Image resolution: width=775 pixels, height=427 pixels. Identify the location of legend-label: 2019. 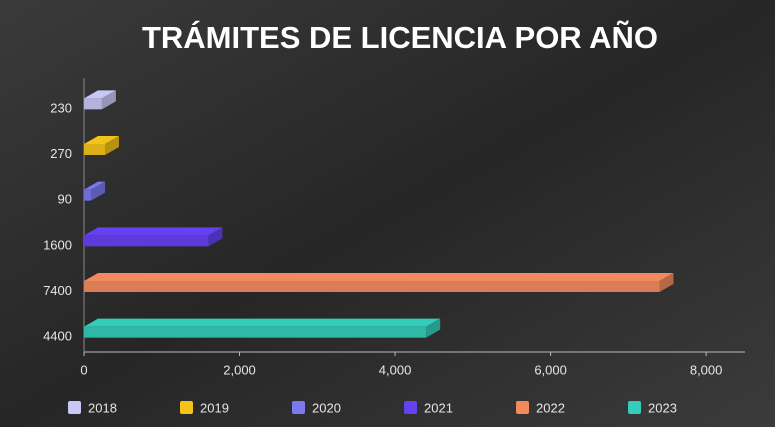
(214, 407).